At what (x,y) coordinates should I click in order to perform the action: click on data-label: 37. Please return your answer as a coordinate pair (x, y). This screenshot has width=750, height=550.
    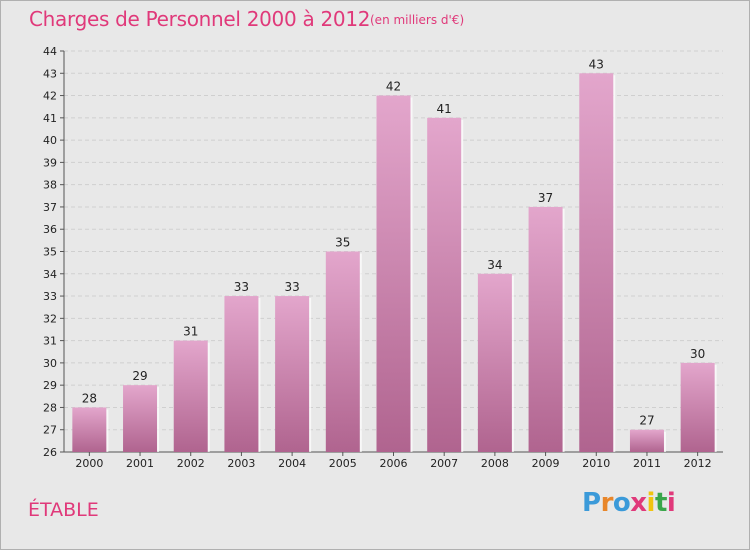
    Looking at the image, I should click on (545, 198).